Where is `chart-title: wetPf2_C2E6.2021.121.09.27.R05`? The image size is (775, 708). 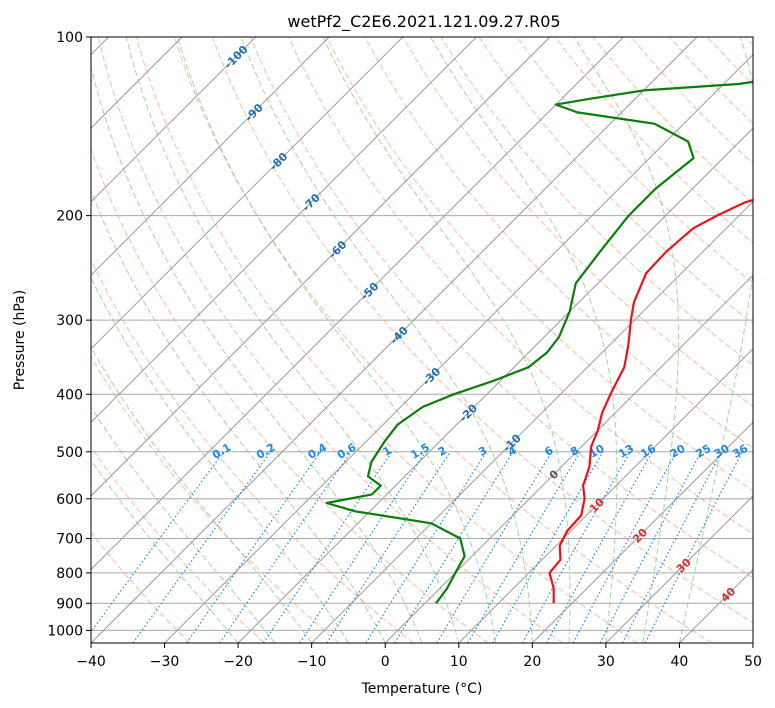 chart-title: wetPf2_C2E6.2021.121.09.27.R05 is located at coordinates (423, 22).